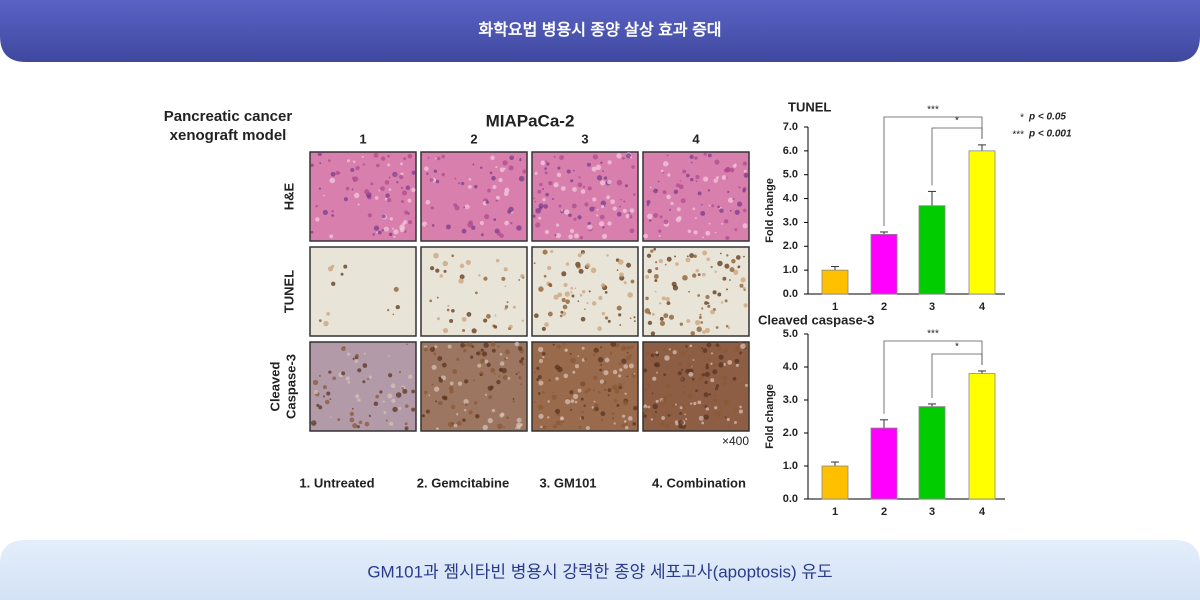 The height and width of the screenshot is (600, 1200). I want to click on group-label: 2. Gemcitabine, so click(463, 482).